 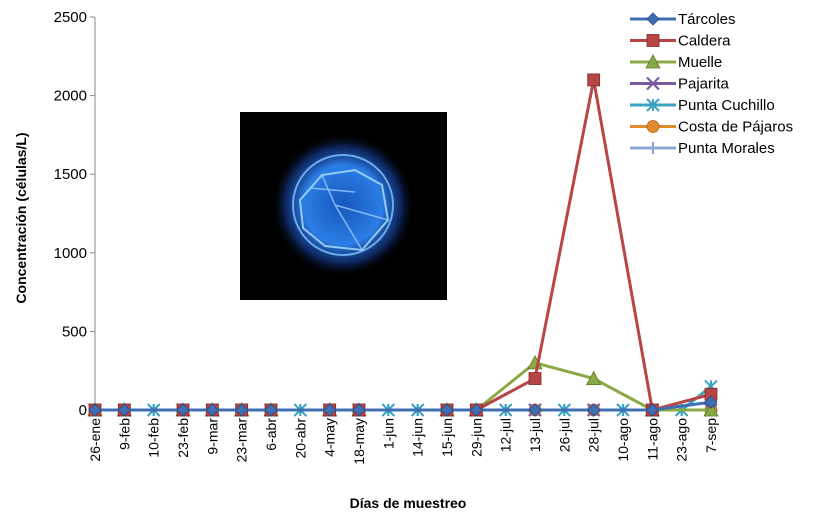 I want to click on x-tick-label: 23-feb, so click(x=183, y=438).